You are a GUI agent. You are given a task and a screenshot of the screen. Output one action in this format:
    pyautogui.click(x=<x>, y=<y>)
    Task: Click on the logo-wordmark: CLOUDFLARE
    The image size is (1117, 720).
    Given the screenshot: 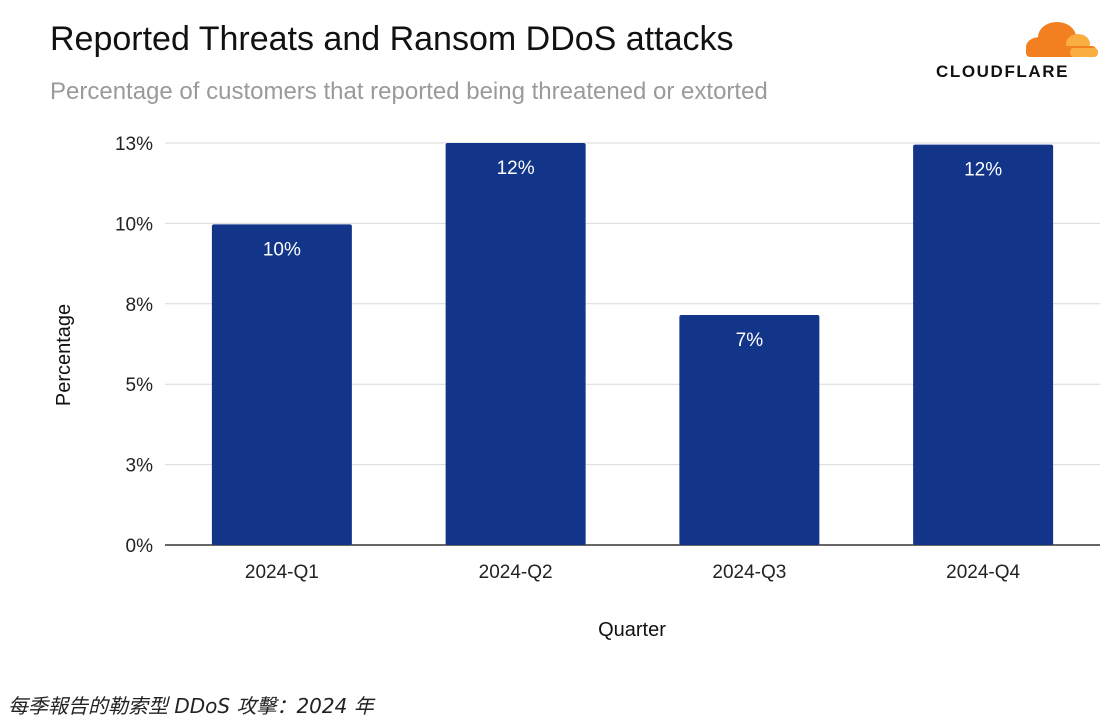 What is the action you would take?
    pyautogui.click(x=1003, y=71)
    